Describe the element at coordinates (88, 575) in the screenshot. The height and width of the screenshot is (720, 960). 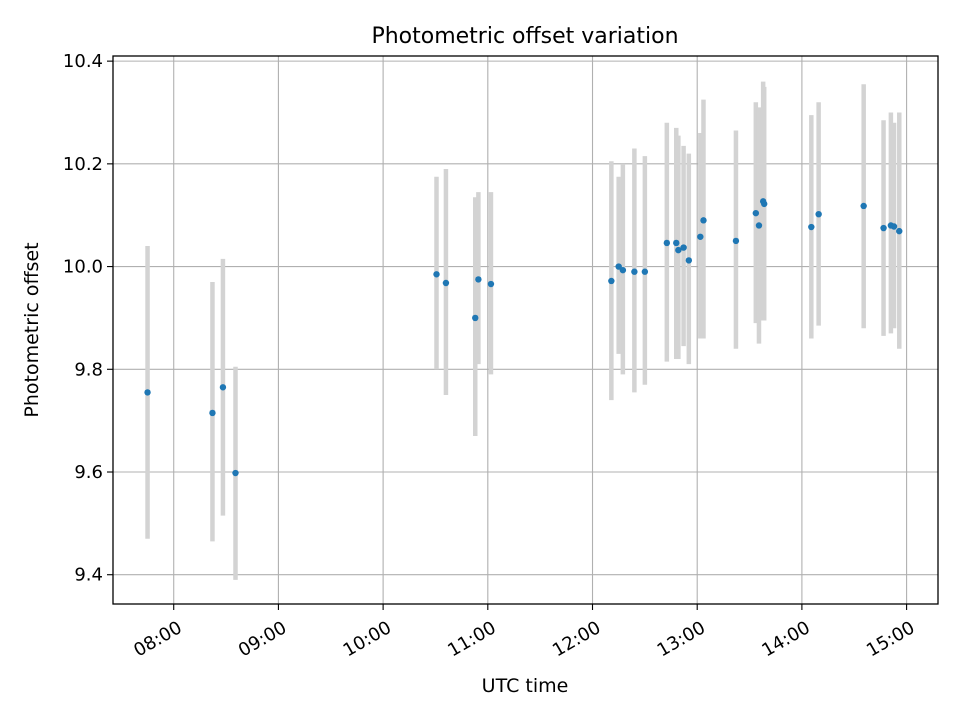
I see `y-tick-label: 9.4` at that location.